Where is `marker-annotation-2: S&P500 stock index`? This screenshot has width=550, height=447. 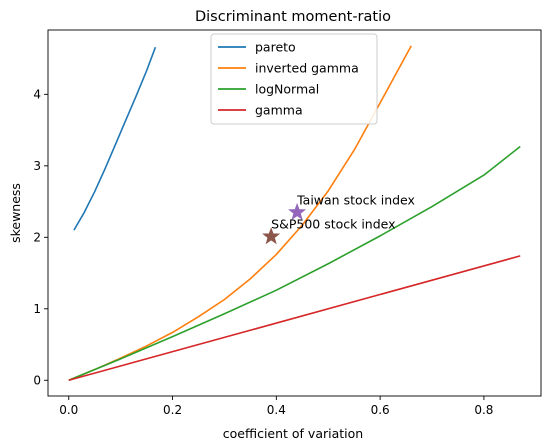 marker-annotation-2: S&P500 stock index is located at coordinates (333, 224).